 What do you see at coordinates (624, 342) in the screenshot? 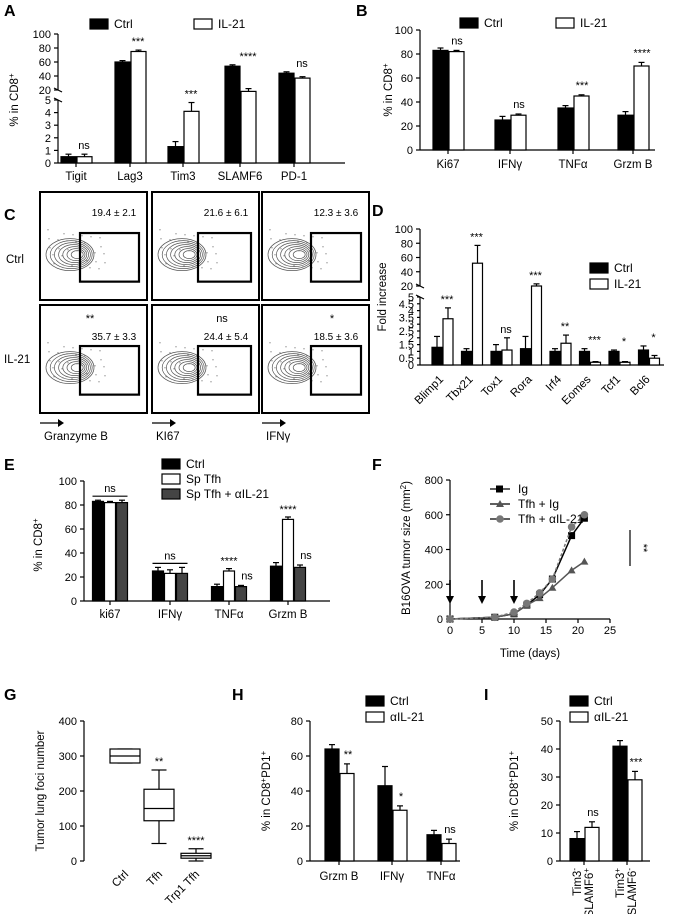
I see `d-sig: *` at bounding box center [624, 342].